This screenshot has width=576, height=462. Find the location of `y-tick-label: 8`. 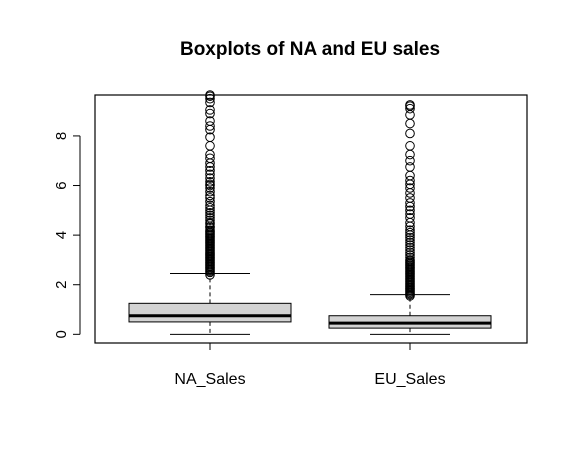

y-tick-label: 8 is located at coordinates (61, 136).